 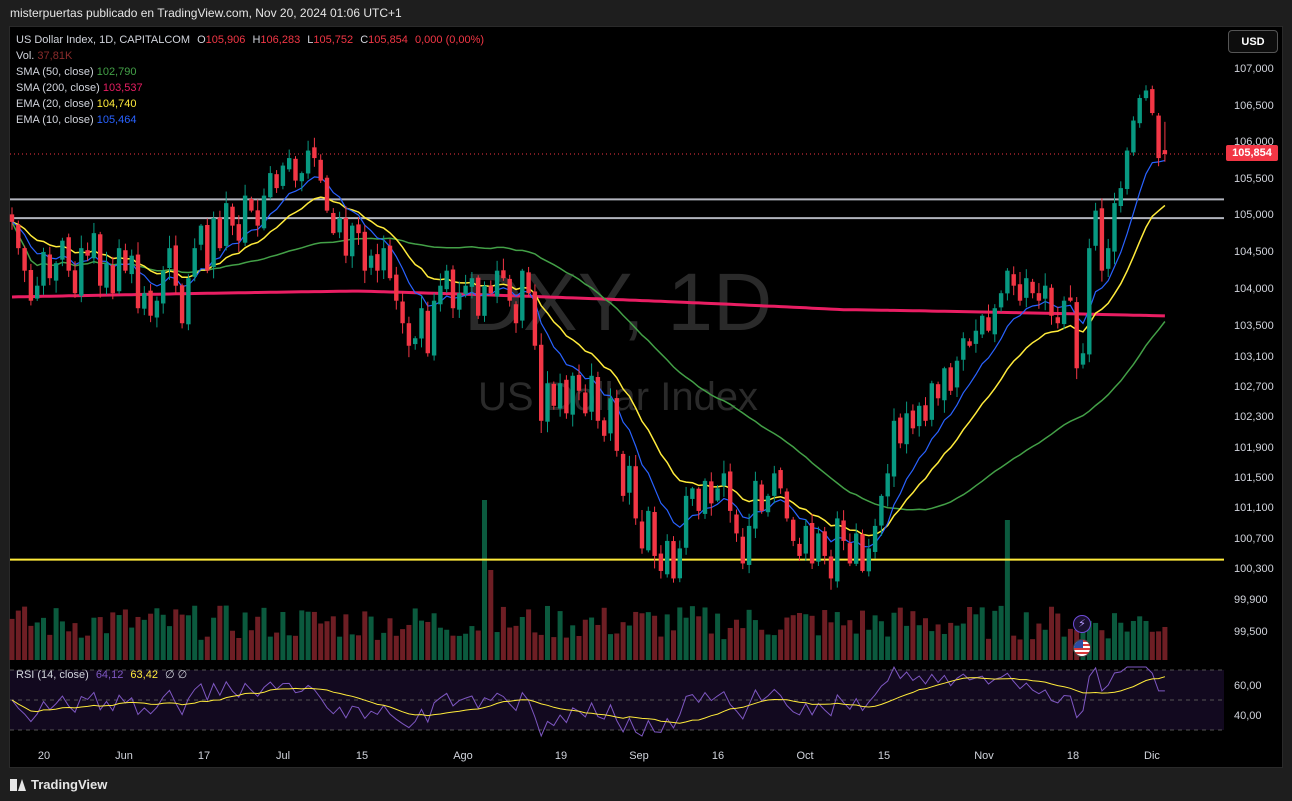 I want to click on price-tick-label: 100,300, so click(x=1254, y=569).